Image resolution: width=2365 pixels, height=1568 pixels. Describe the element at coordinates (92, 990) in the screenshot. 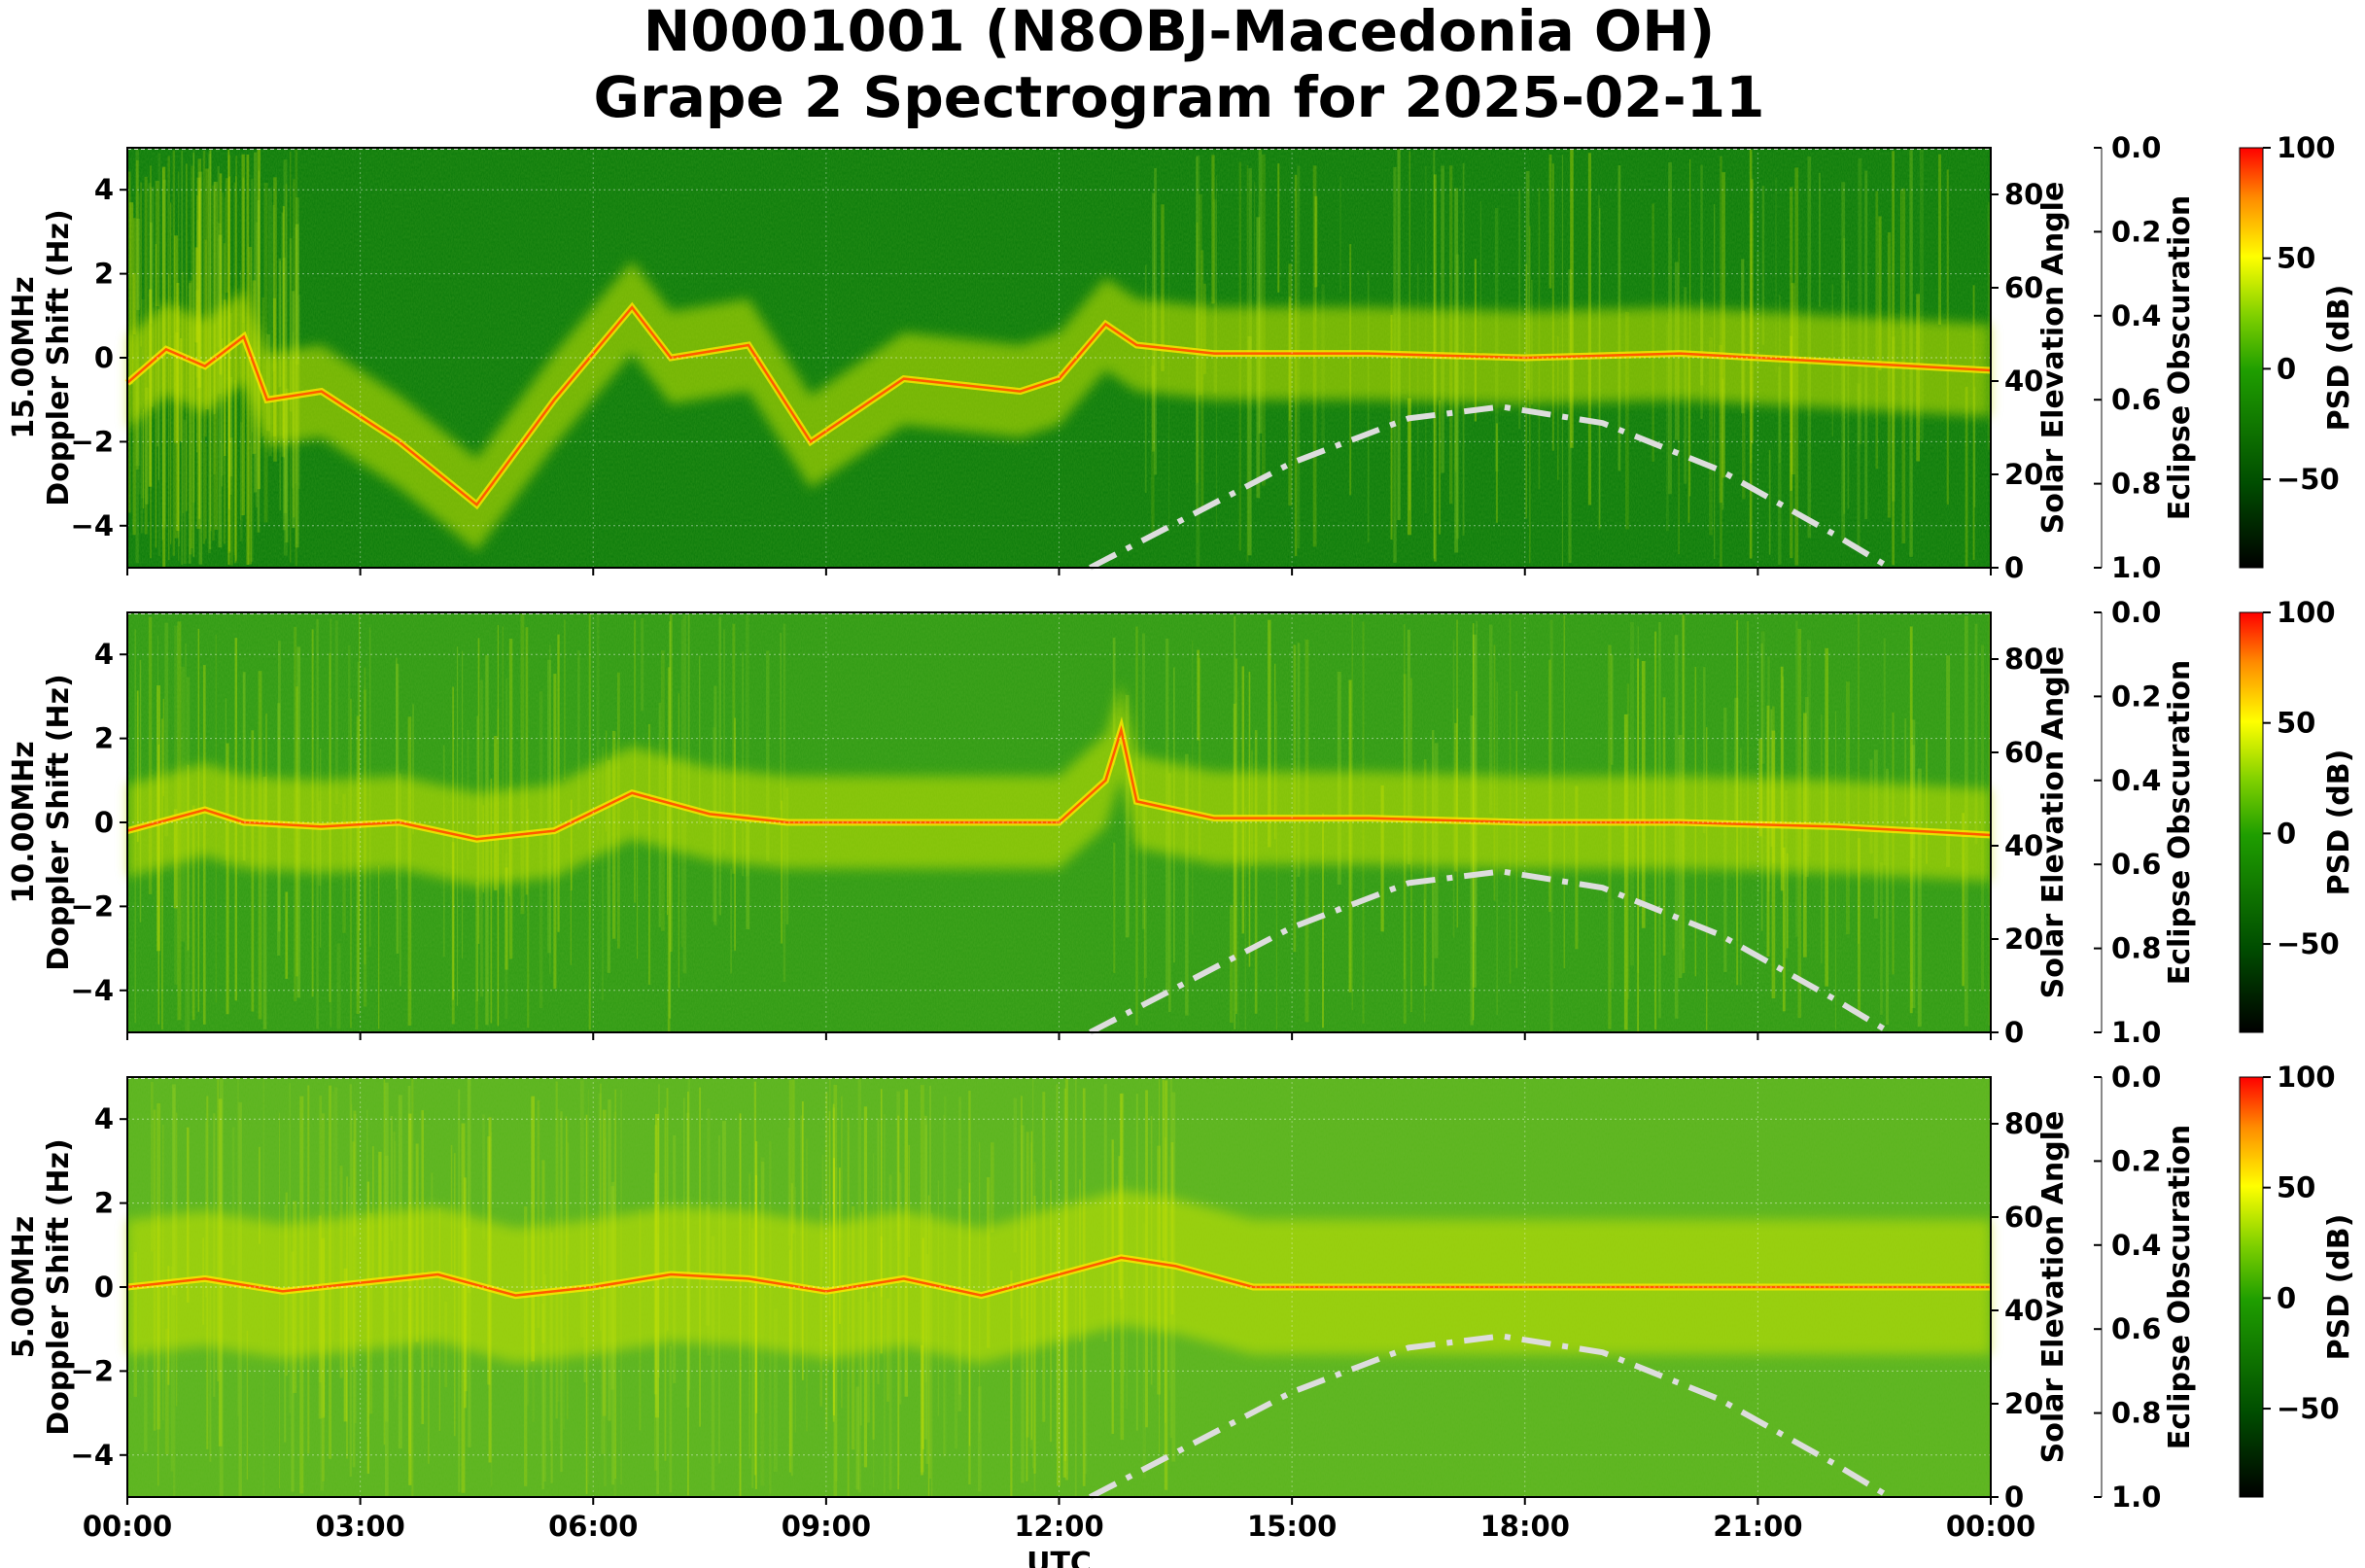

I see `ytick-label: −4` at that location.